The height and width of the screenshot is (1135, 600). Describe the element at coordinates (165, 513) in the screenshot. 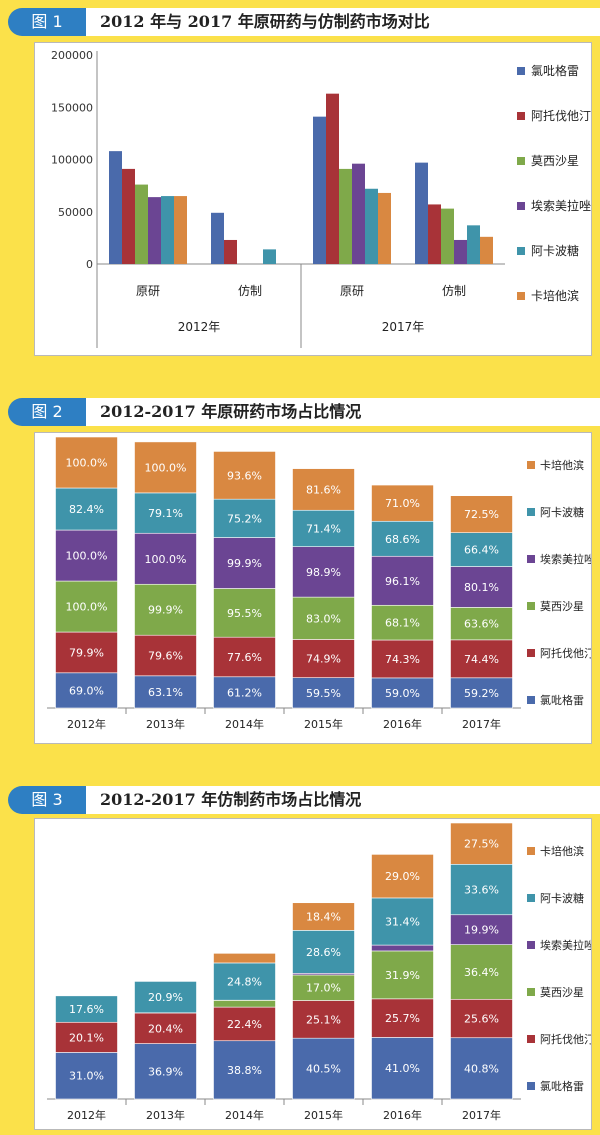

I see `data-label: 79.1%` at that location.